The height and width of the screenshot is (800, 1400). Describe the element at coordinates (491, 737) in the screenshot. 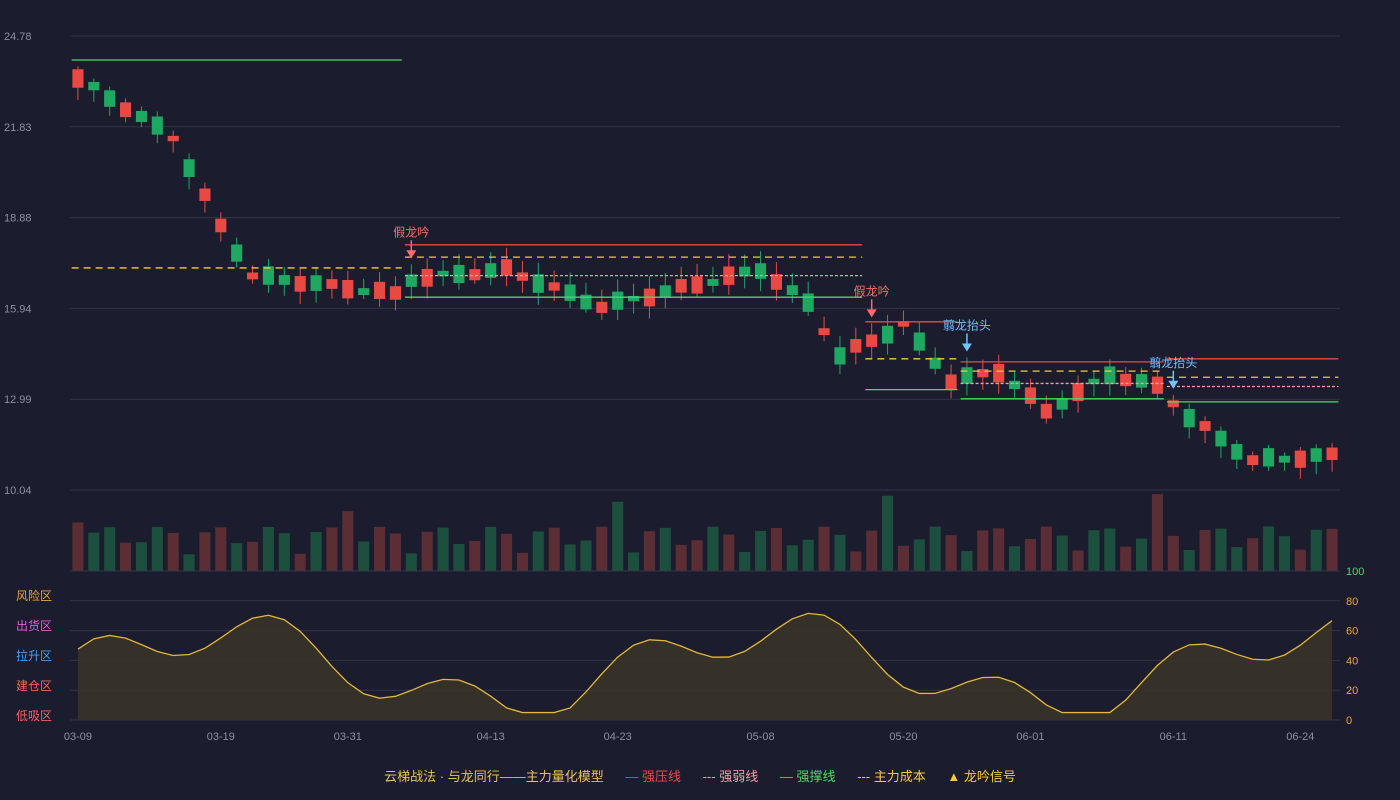

I see `date-tick-label: 04-13` at that location.